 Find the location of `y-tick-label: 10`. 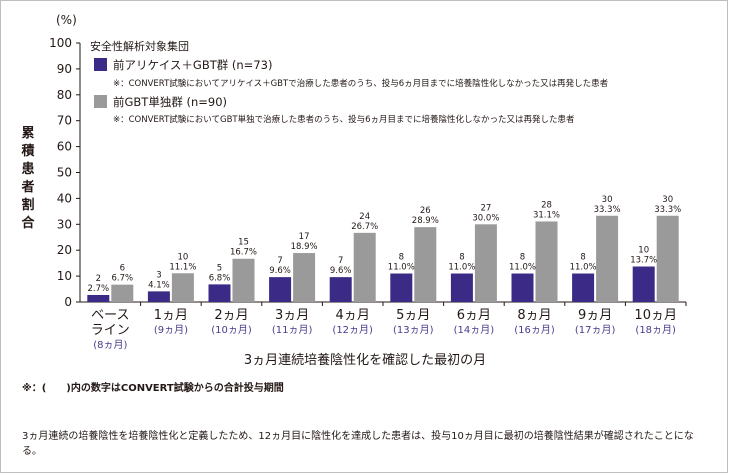

y-tick-label: 10 is located at coordinates (64, 276).